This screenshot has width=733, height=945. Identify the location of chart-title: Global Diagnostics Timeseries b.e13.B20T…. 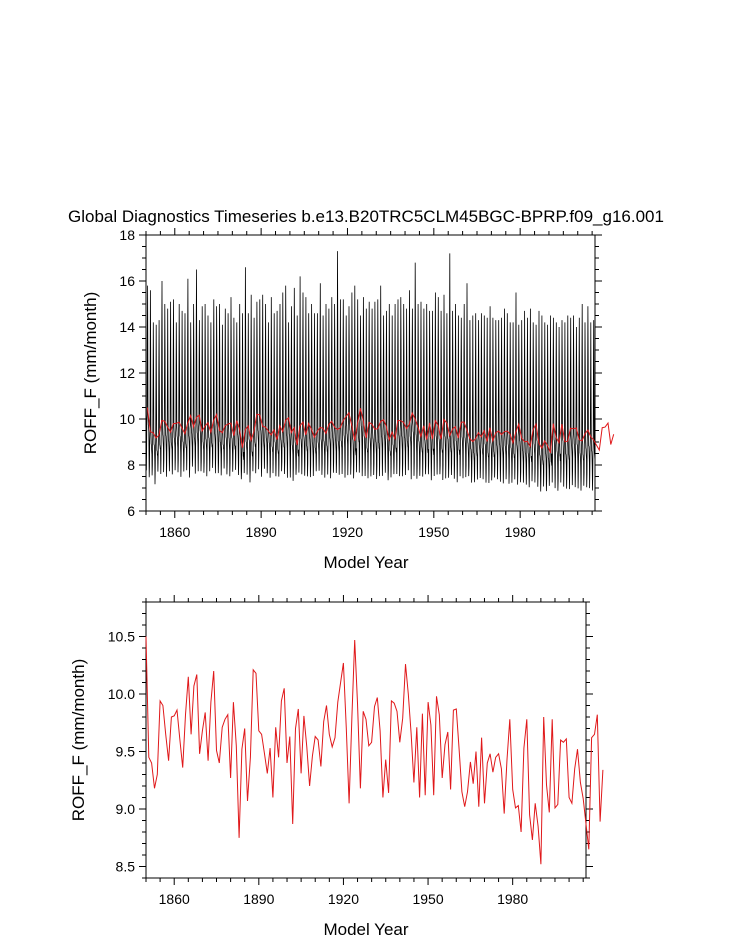
(366, 216).